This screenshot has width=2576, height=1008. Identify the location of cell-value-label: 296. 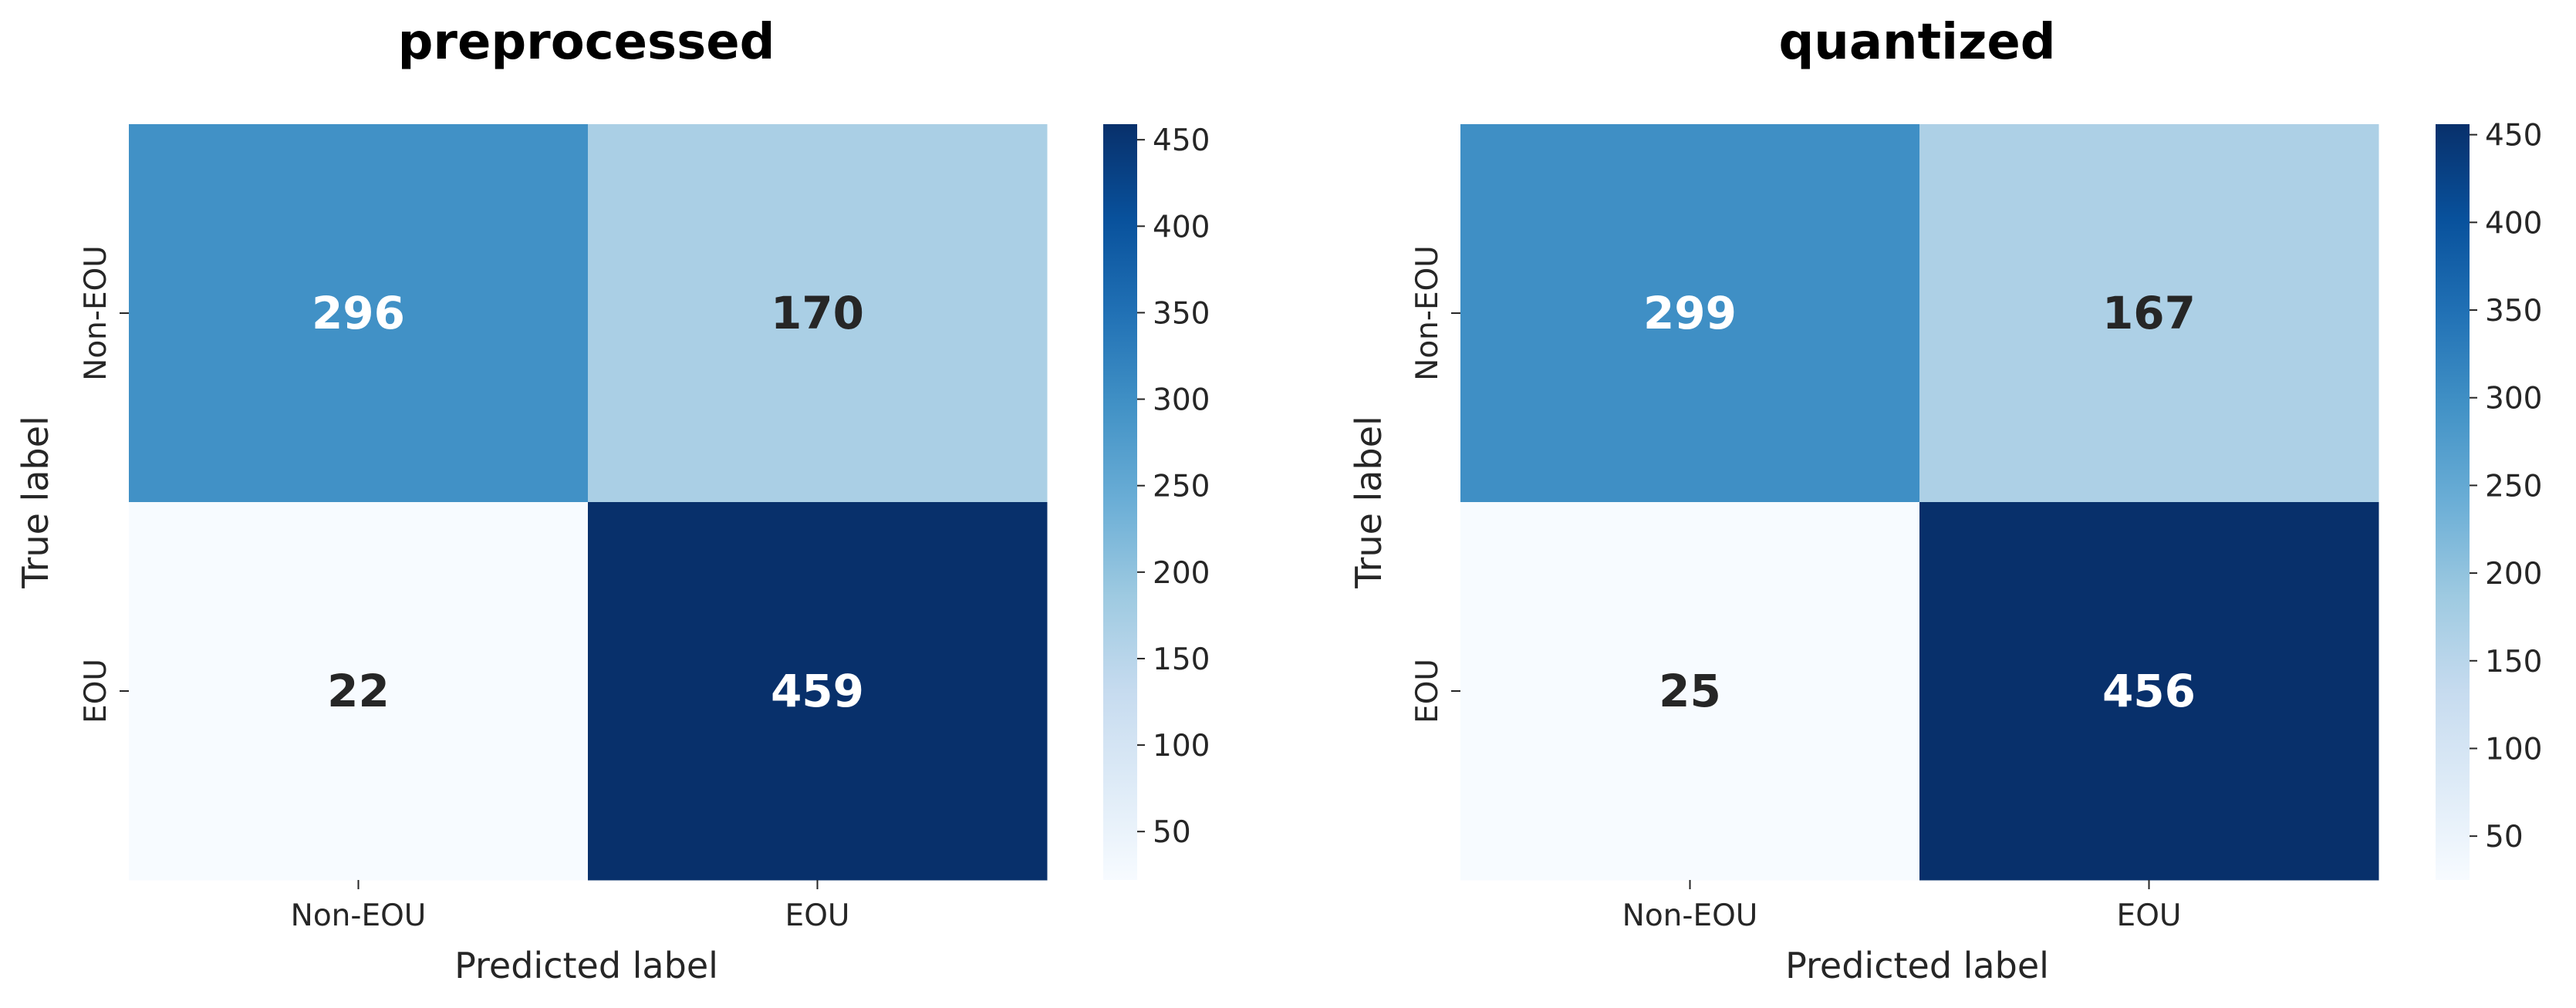
(358, 313).